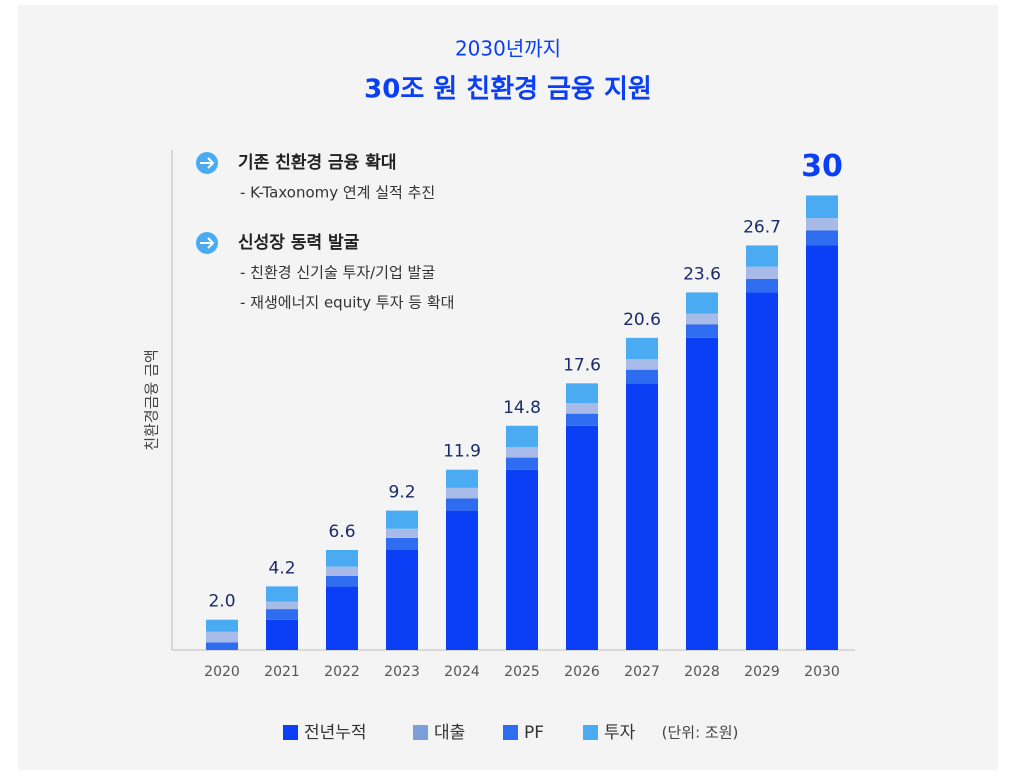 The width and height of the screenshot is (1016, 779). I want to click on x-tick-label: 2029, so click(762, 672).